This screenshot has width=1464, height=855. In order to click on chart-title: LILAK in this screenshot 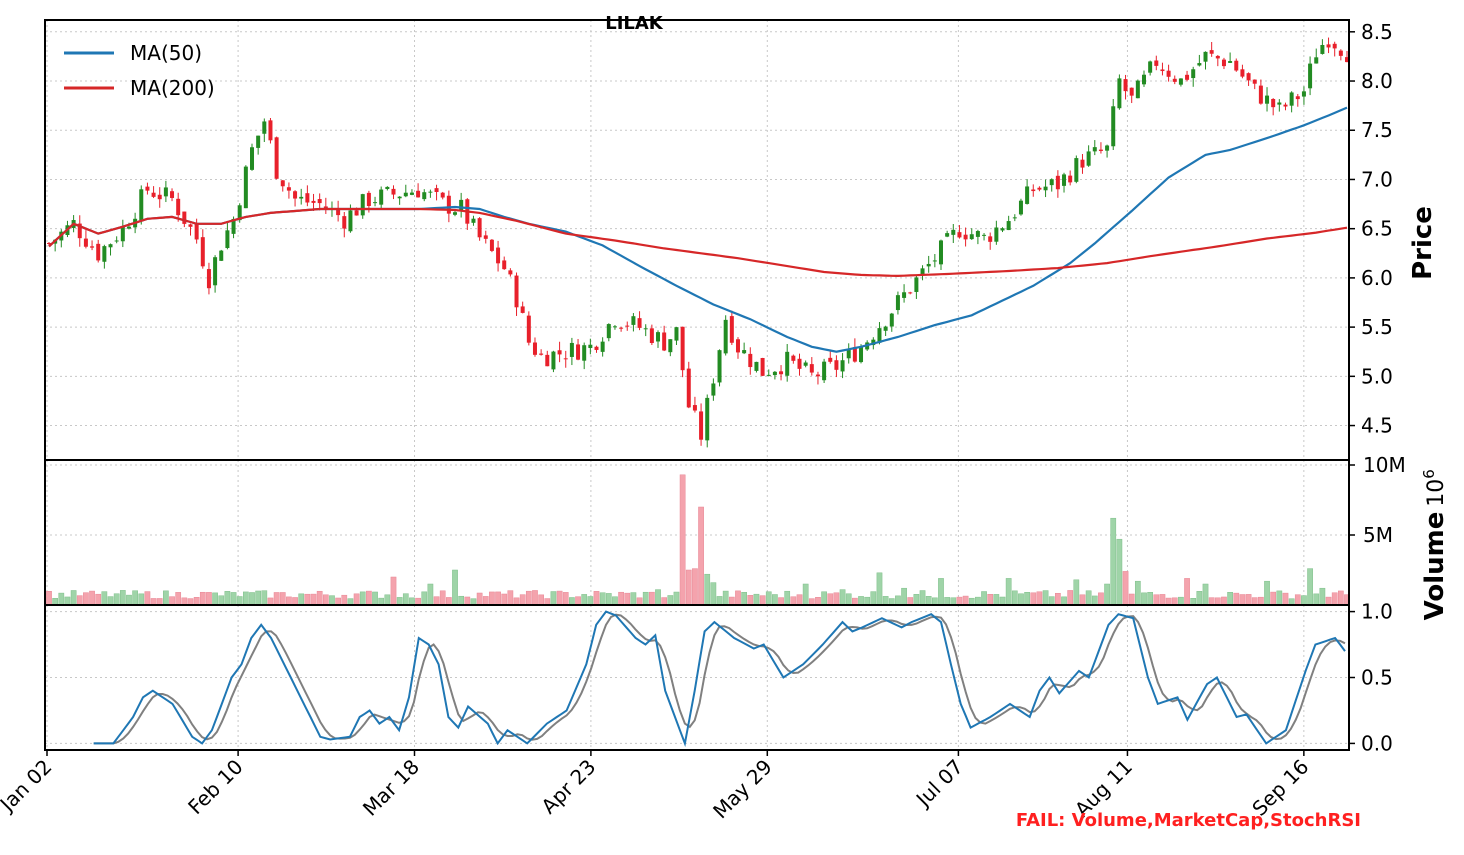, I will do `click(634, 23)`.